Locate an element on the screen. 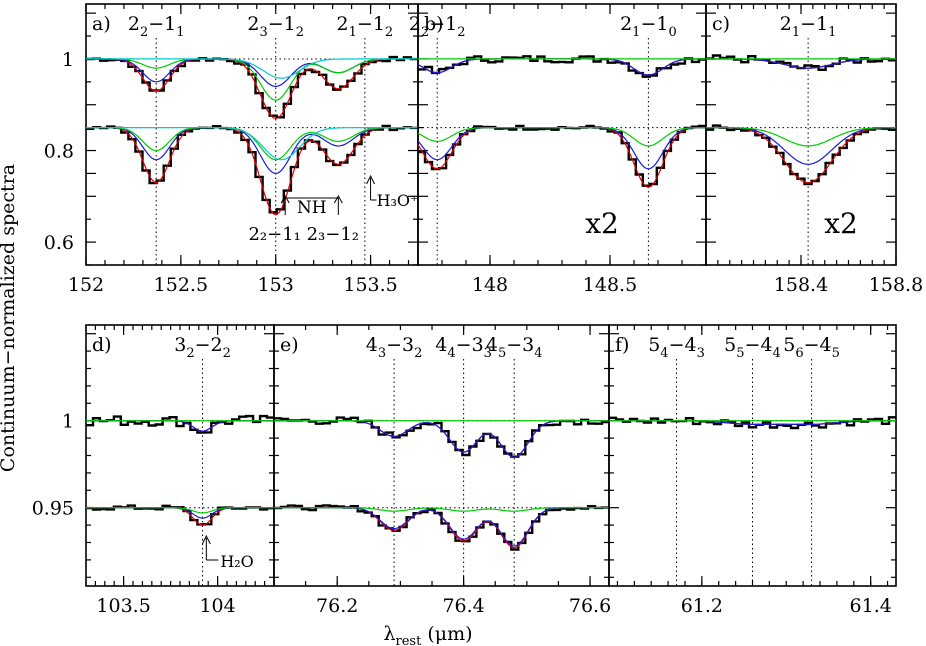  h3o-arrow is located at coordinates (371, 187).